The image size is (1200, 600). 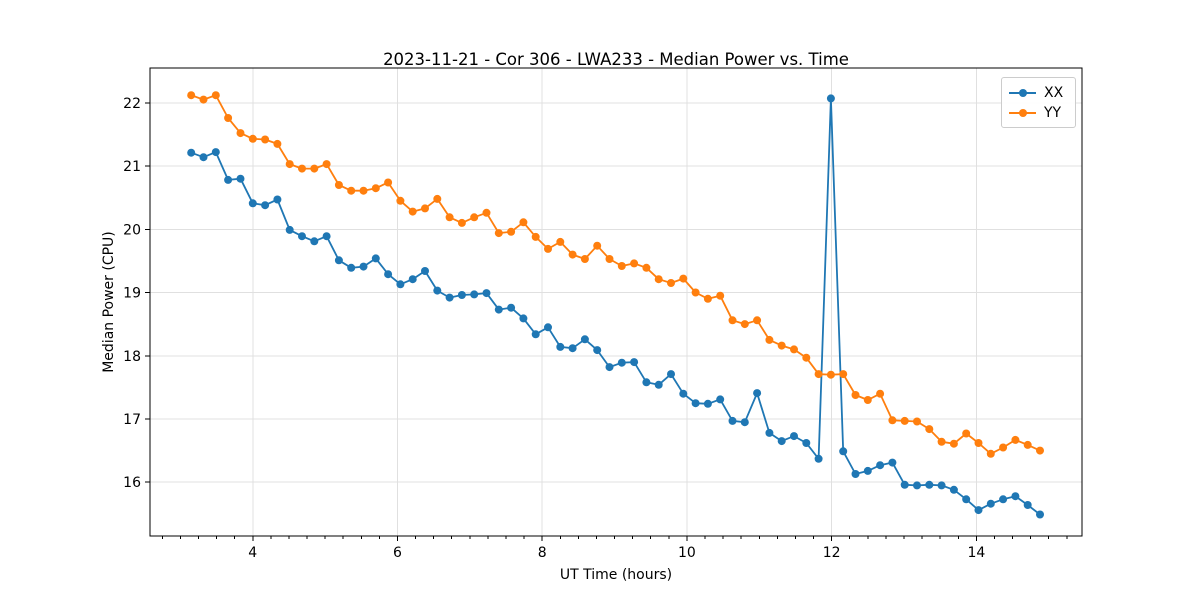 I want to click on legend-label-yy: YY, so click(x=1053, y=113).